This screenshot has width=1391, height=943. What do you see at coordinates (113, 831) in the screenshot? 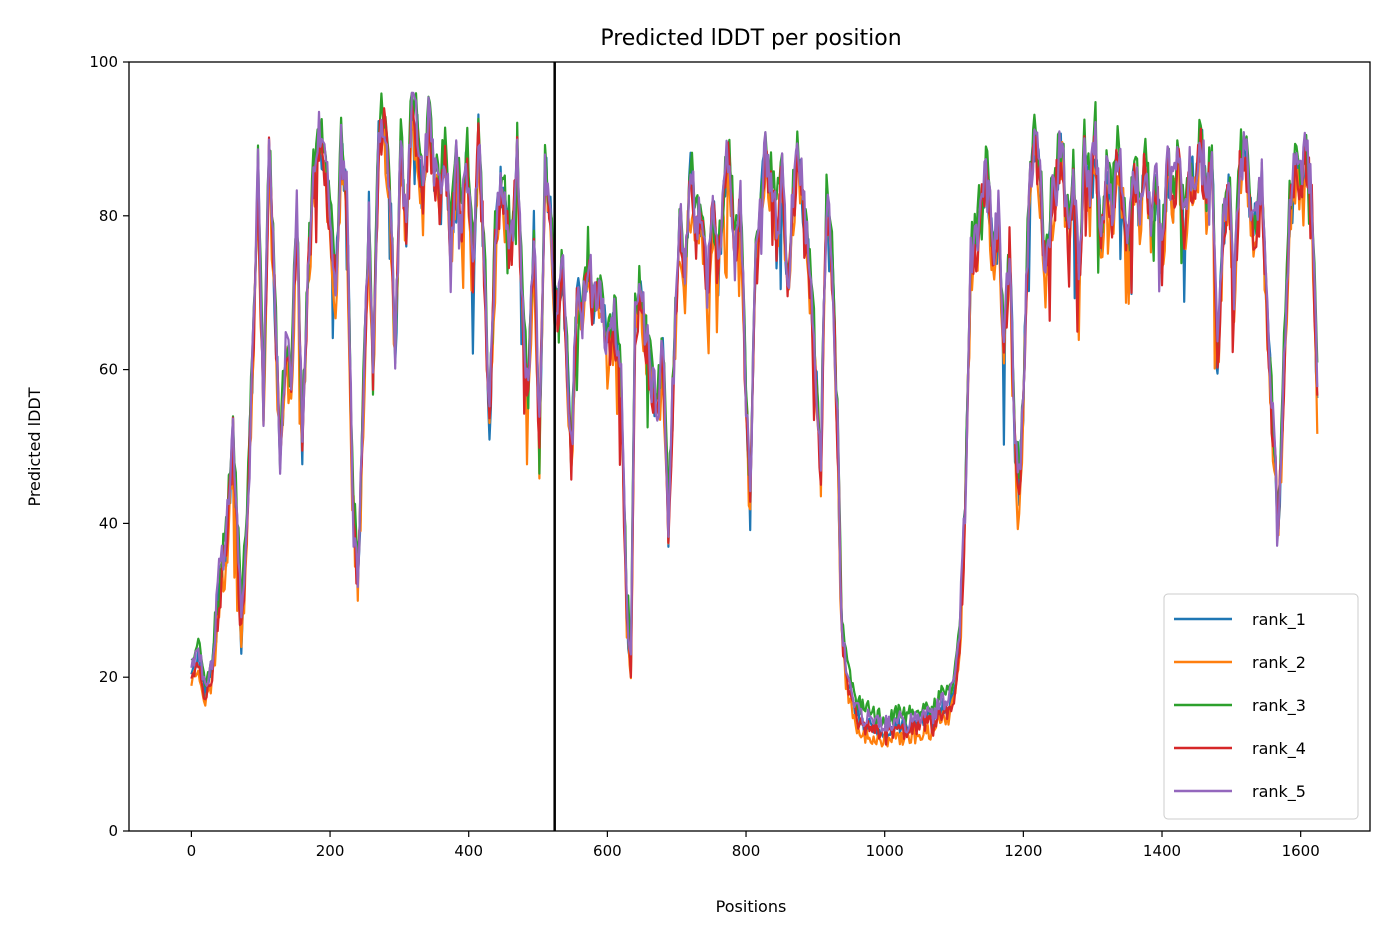
I see `y-tick-label: 0` at bounding box center [113, 831].